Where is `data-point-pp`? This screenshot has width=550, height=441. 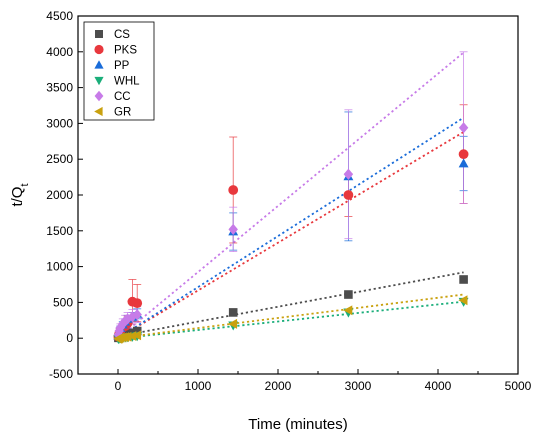 data-point-pp is located at coordinates (463, 163).